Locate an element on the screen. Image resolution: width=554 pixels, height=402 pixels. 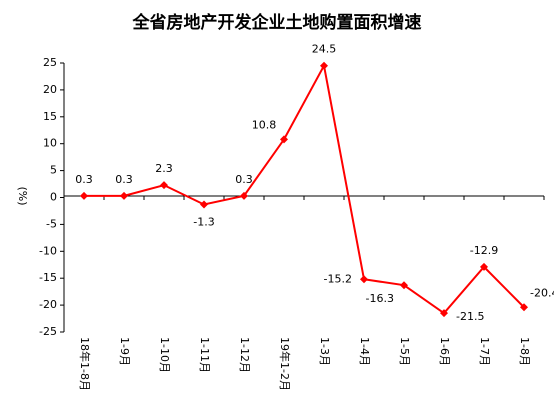
x-tick-label: 1-8月 is located at coordinates (524, 351).